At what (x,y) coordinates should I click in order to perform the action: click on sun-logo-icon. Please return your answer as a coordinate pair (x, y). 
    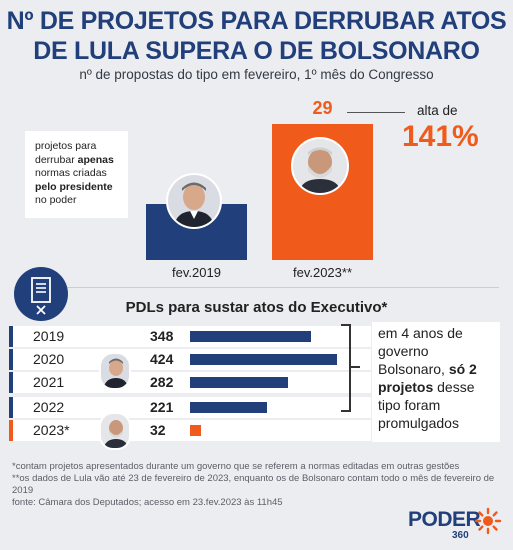
    Looking at the image, I should click on (488, 523).